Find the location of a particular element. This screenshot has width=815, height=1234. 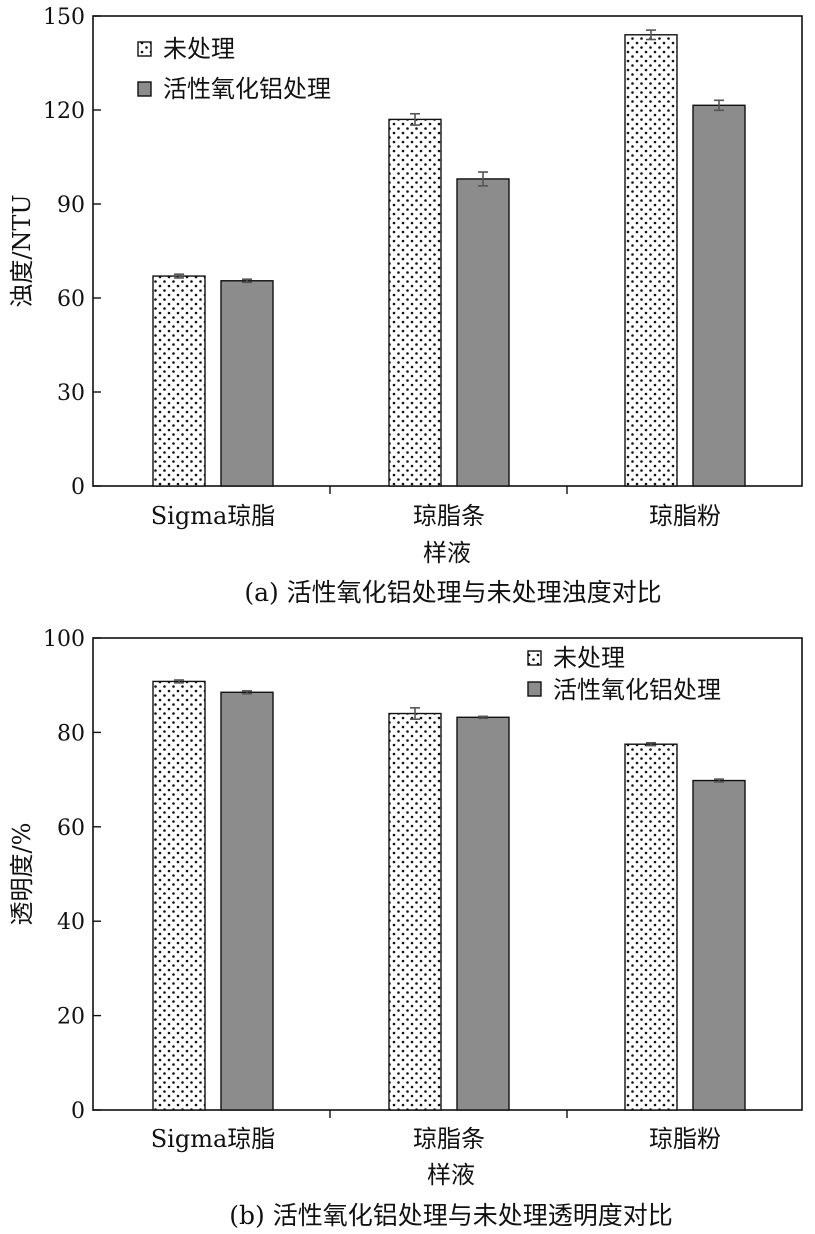

y-tick-label: 40 is located at coordinates (71, 922).